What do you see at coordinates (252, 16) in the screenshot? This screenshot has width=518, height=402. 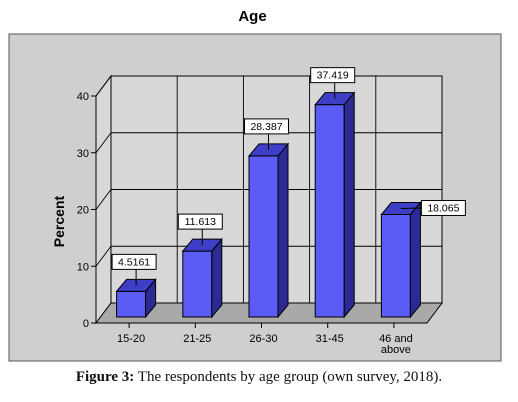 I see `chart-title: Age` at bounding box center [252, 16].